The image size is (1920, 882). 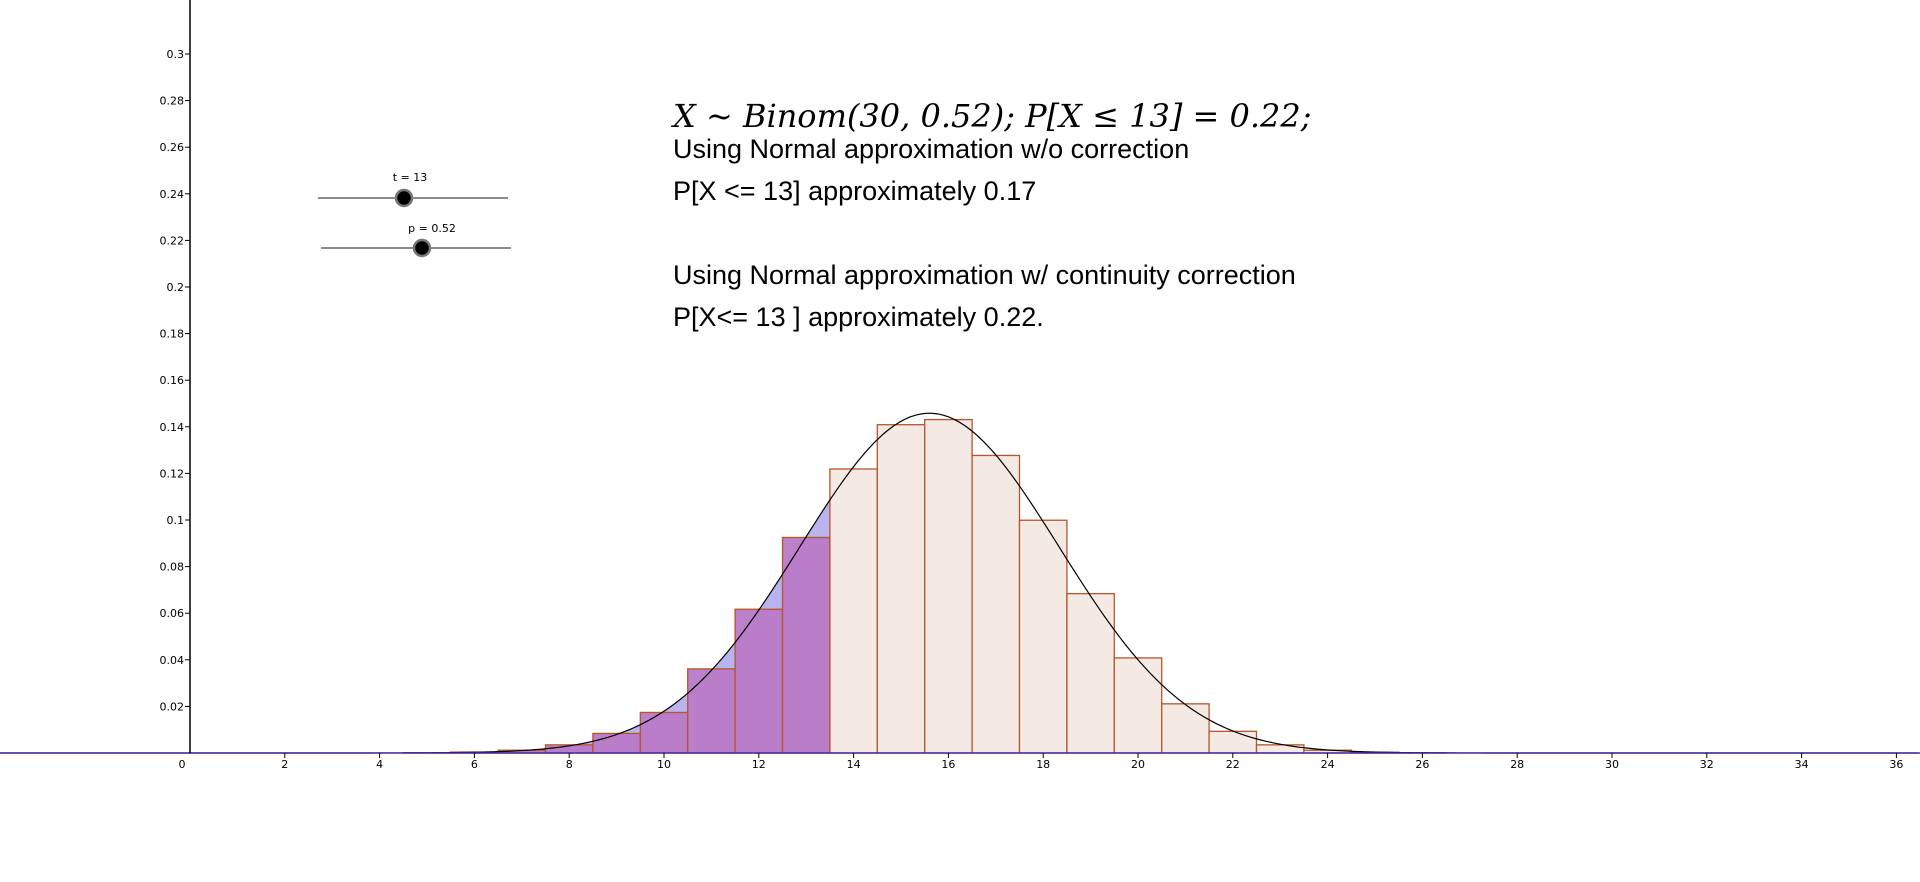 What do you see at coordinates (422, 248) in the screenshot?
I see `slider-p-knob` at bounding box center [422, 248].